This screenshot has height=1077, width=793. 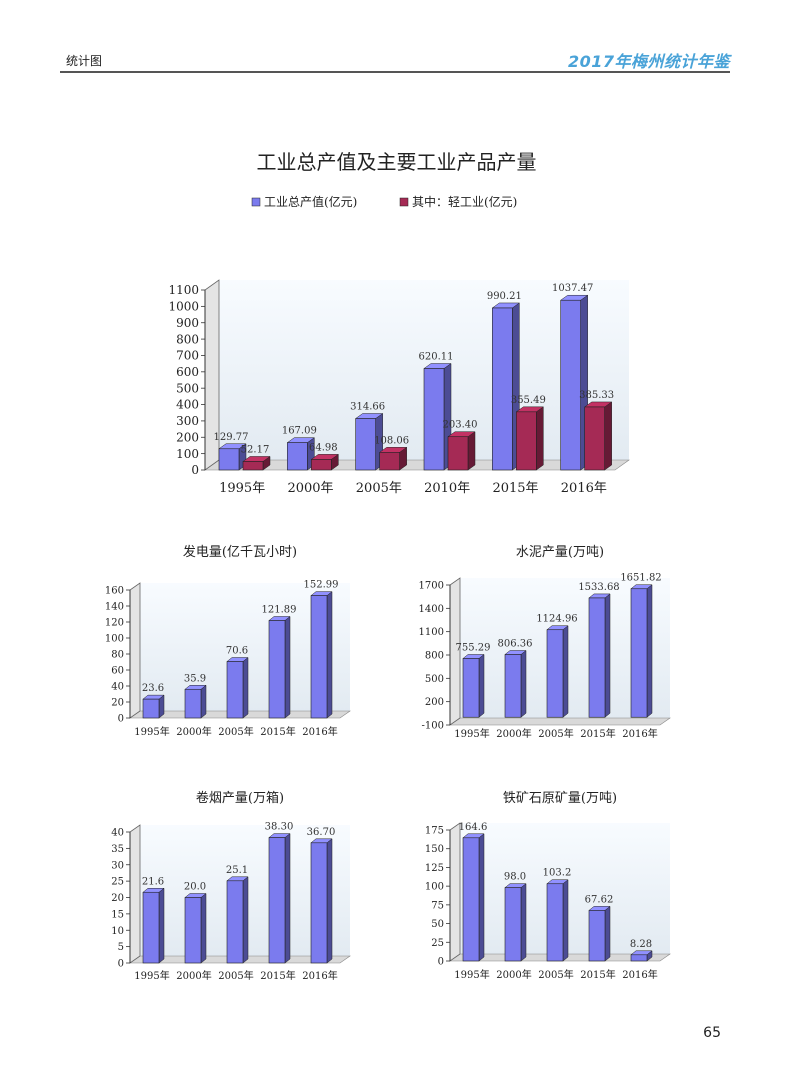 What do you see at coordinates (117, 898) in the screenshot?
I see `y-tick-label: 20` at bounding box center [117, 898].